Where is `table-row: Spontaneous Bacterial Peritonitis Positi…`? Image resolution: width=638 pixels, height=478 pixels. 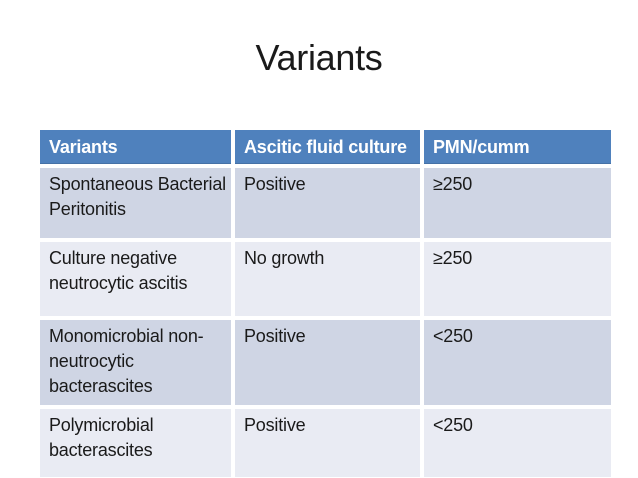
table-row: Spontaneous Bacterial Peritonitis Positi… is located at coordinates (325, 204).